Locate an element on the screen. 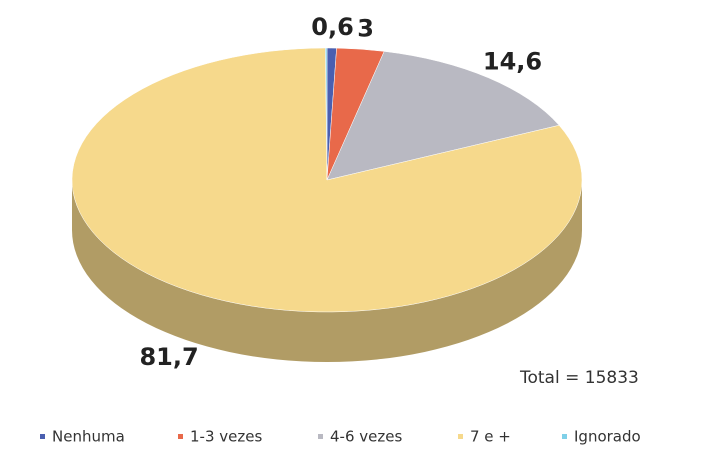 The height and width of the screenshot is (453, 710). annotation: Total = 15833 is located at coordinates (579, 378).